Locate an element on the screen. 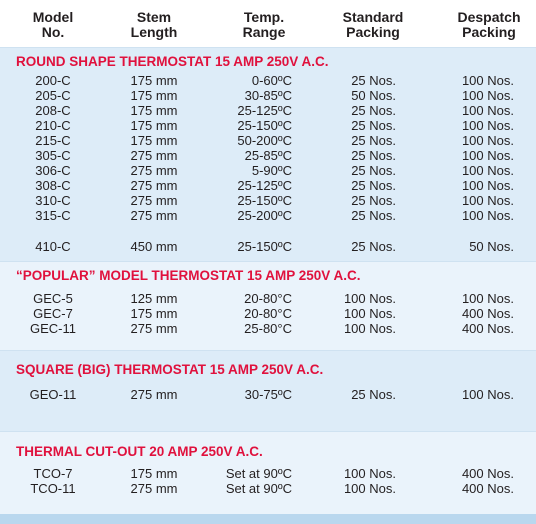 This screenshot has width=536, height=524. table-row: GEO-11 275 mm 30-75ºC 25 Nos. 100 Nos. is located at coordinates (271, 394).